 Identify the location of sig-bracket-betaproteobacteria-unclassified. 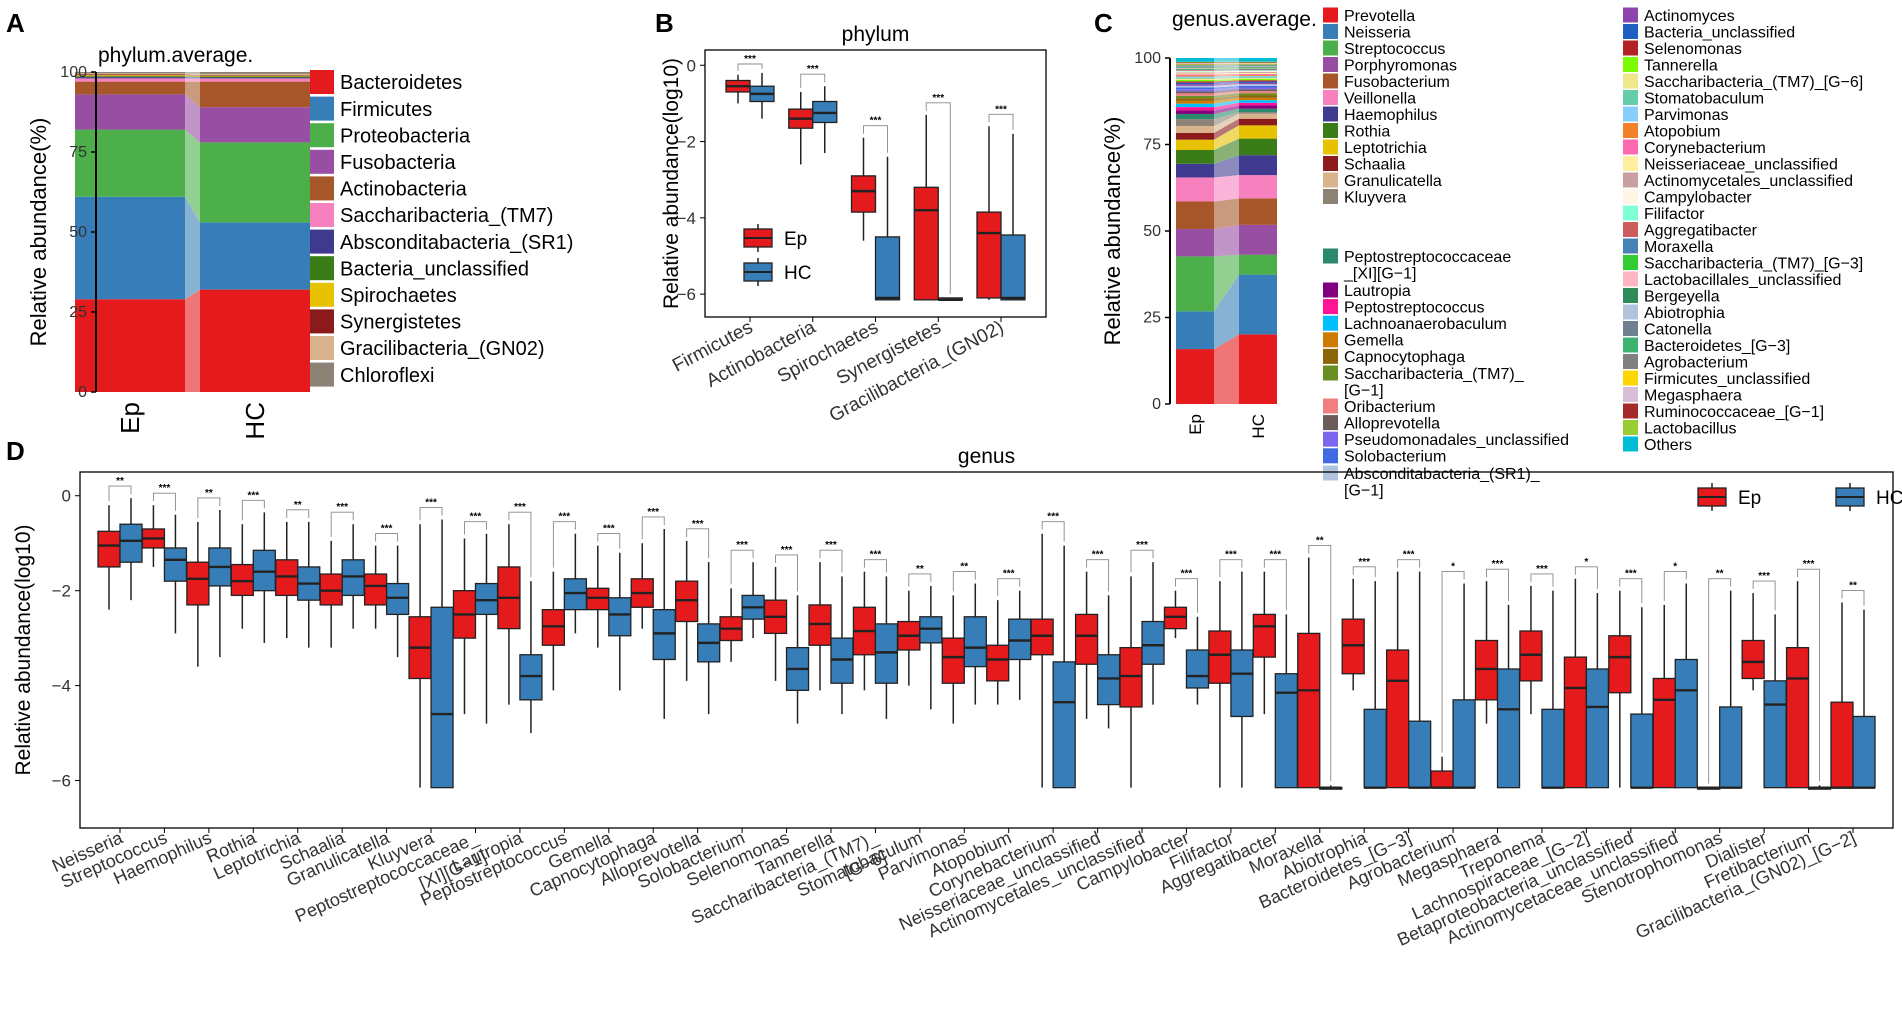
(1631, 591).